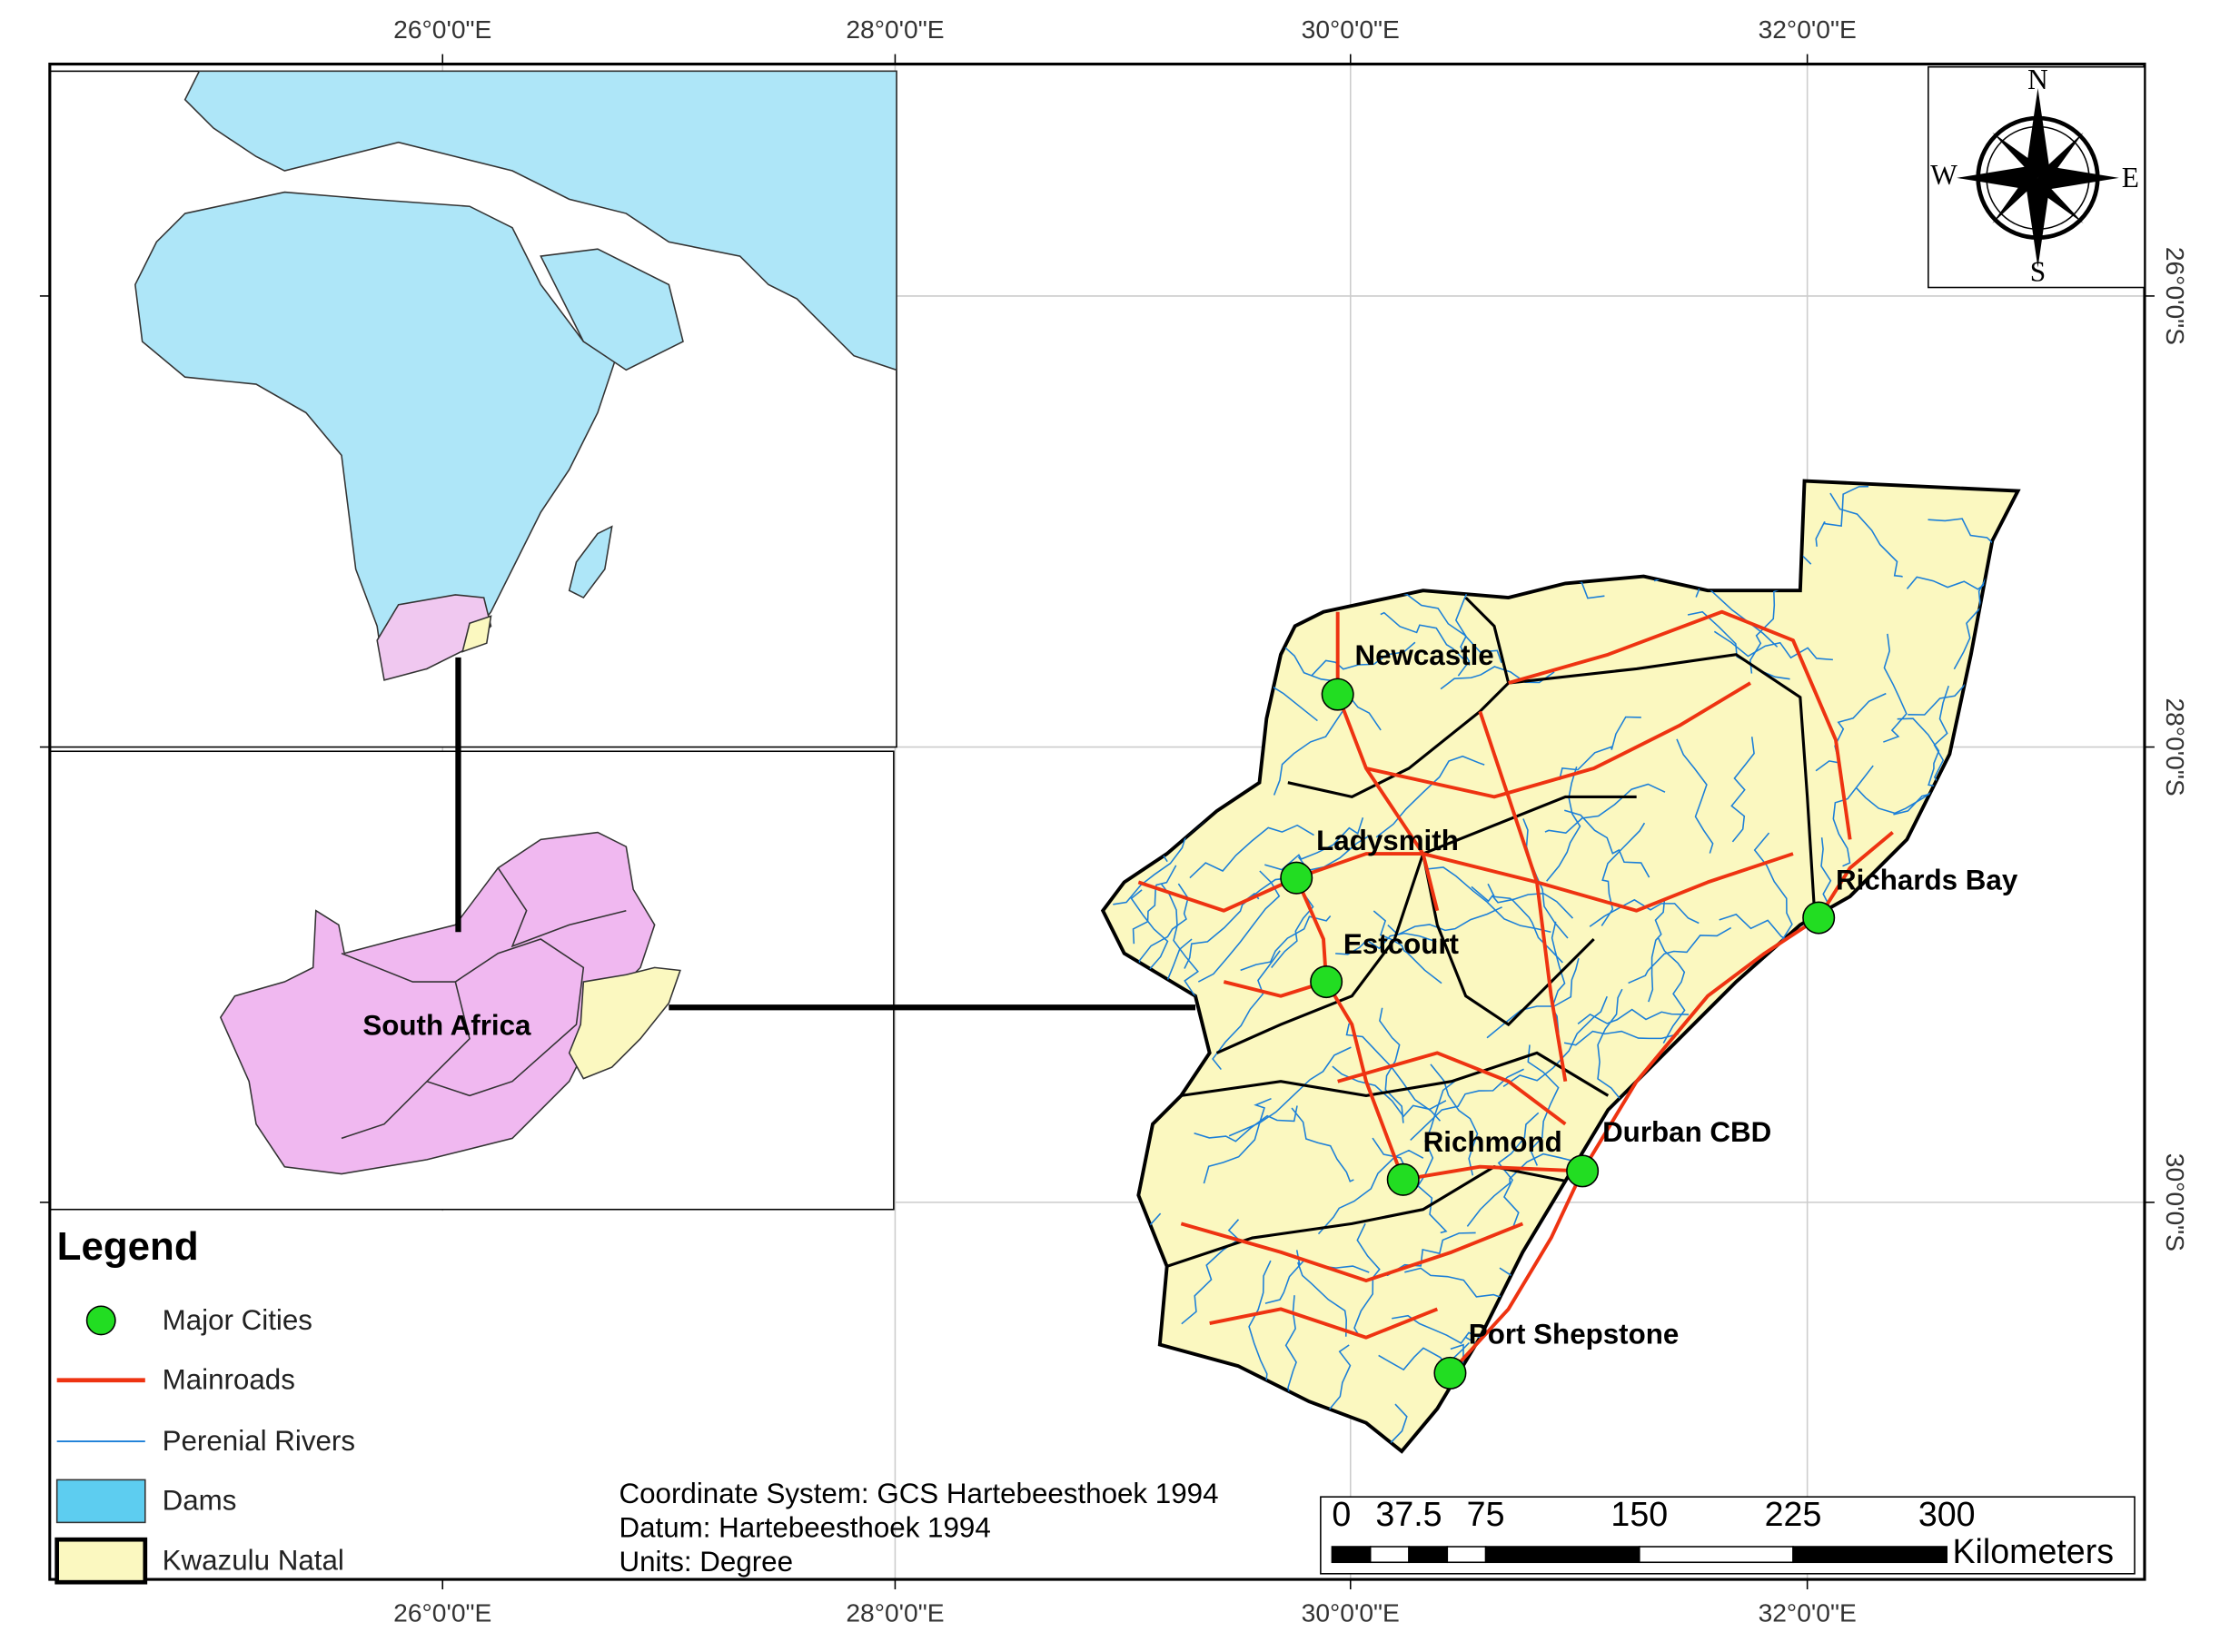 This screenshot has width=2220, height=1652. I want to click on info-line: Units: Degree, so click(706, 1562).